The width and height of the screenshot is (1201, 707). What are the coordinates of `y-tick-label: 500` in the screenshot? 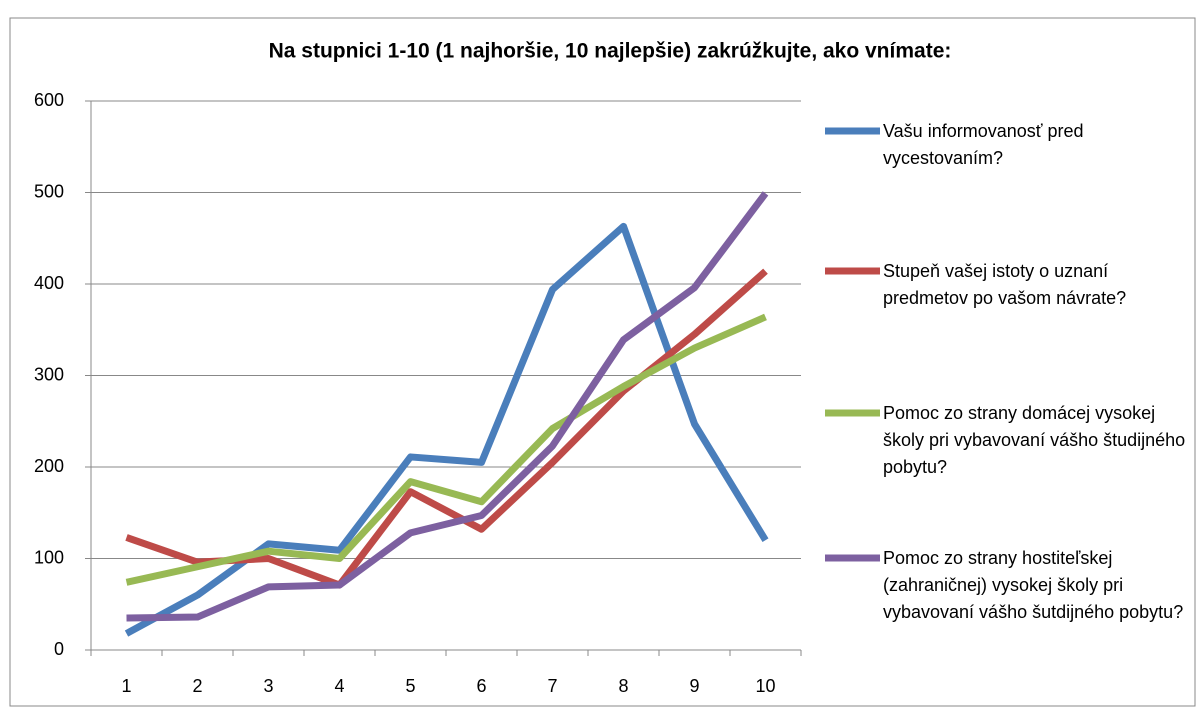 It's located at (49, 191).